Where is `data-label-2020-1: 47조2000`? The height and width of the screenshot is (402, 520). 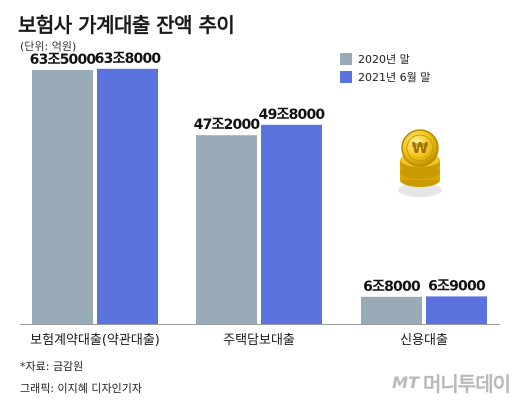
data-label-2020-1: 47조2000 is located at coordinates (227, 125).